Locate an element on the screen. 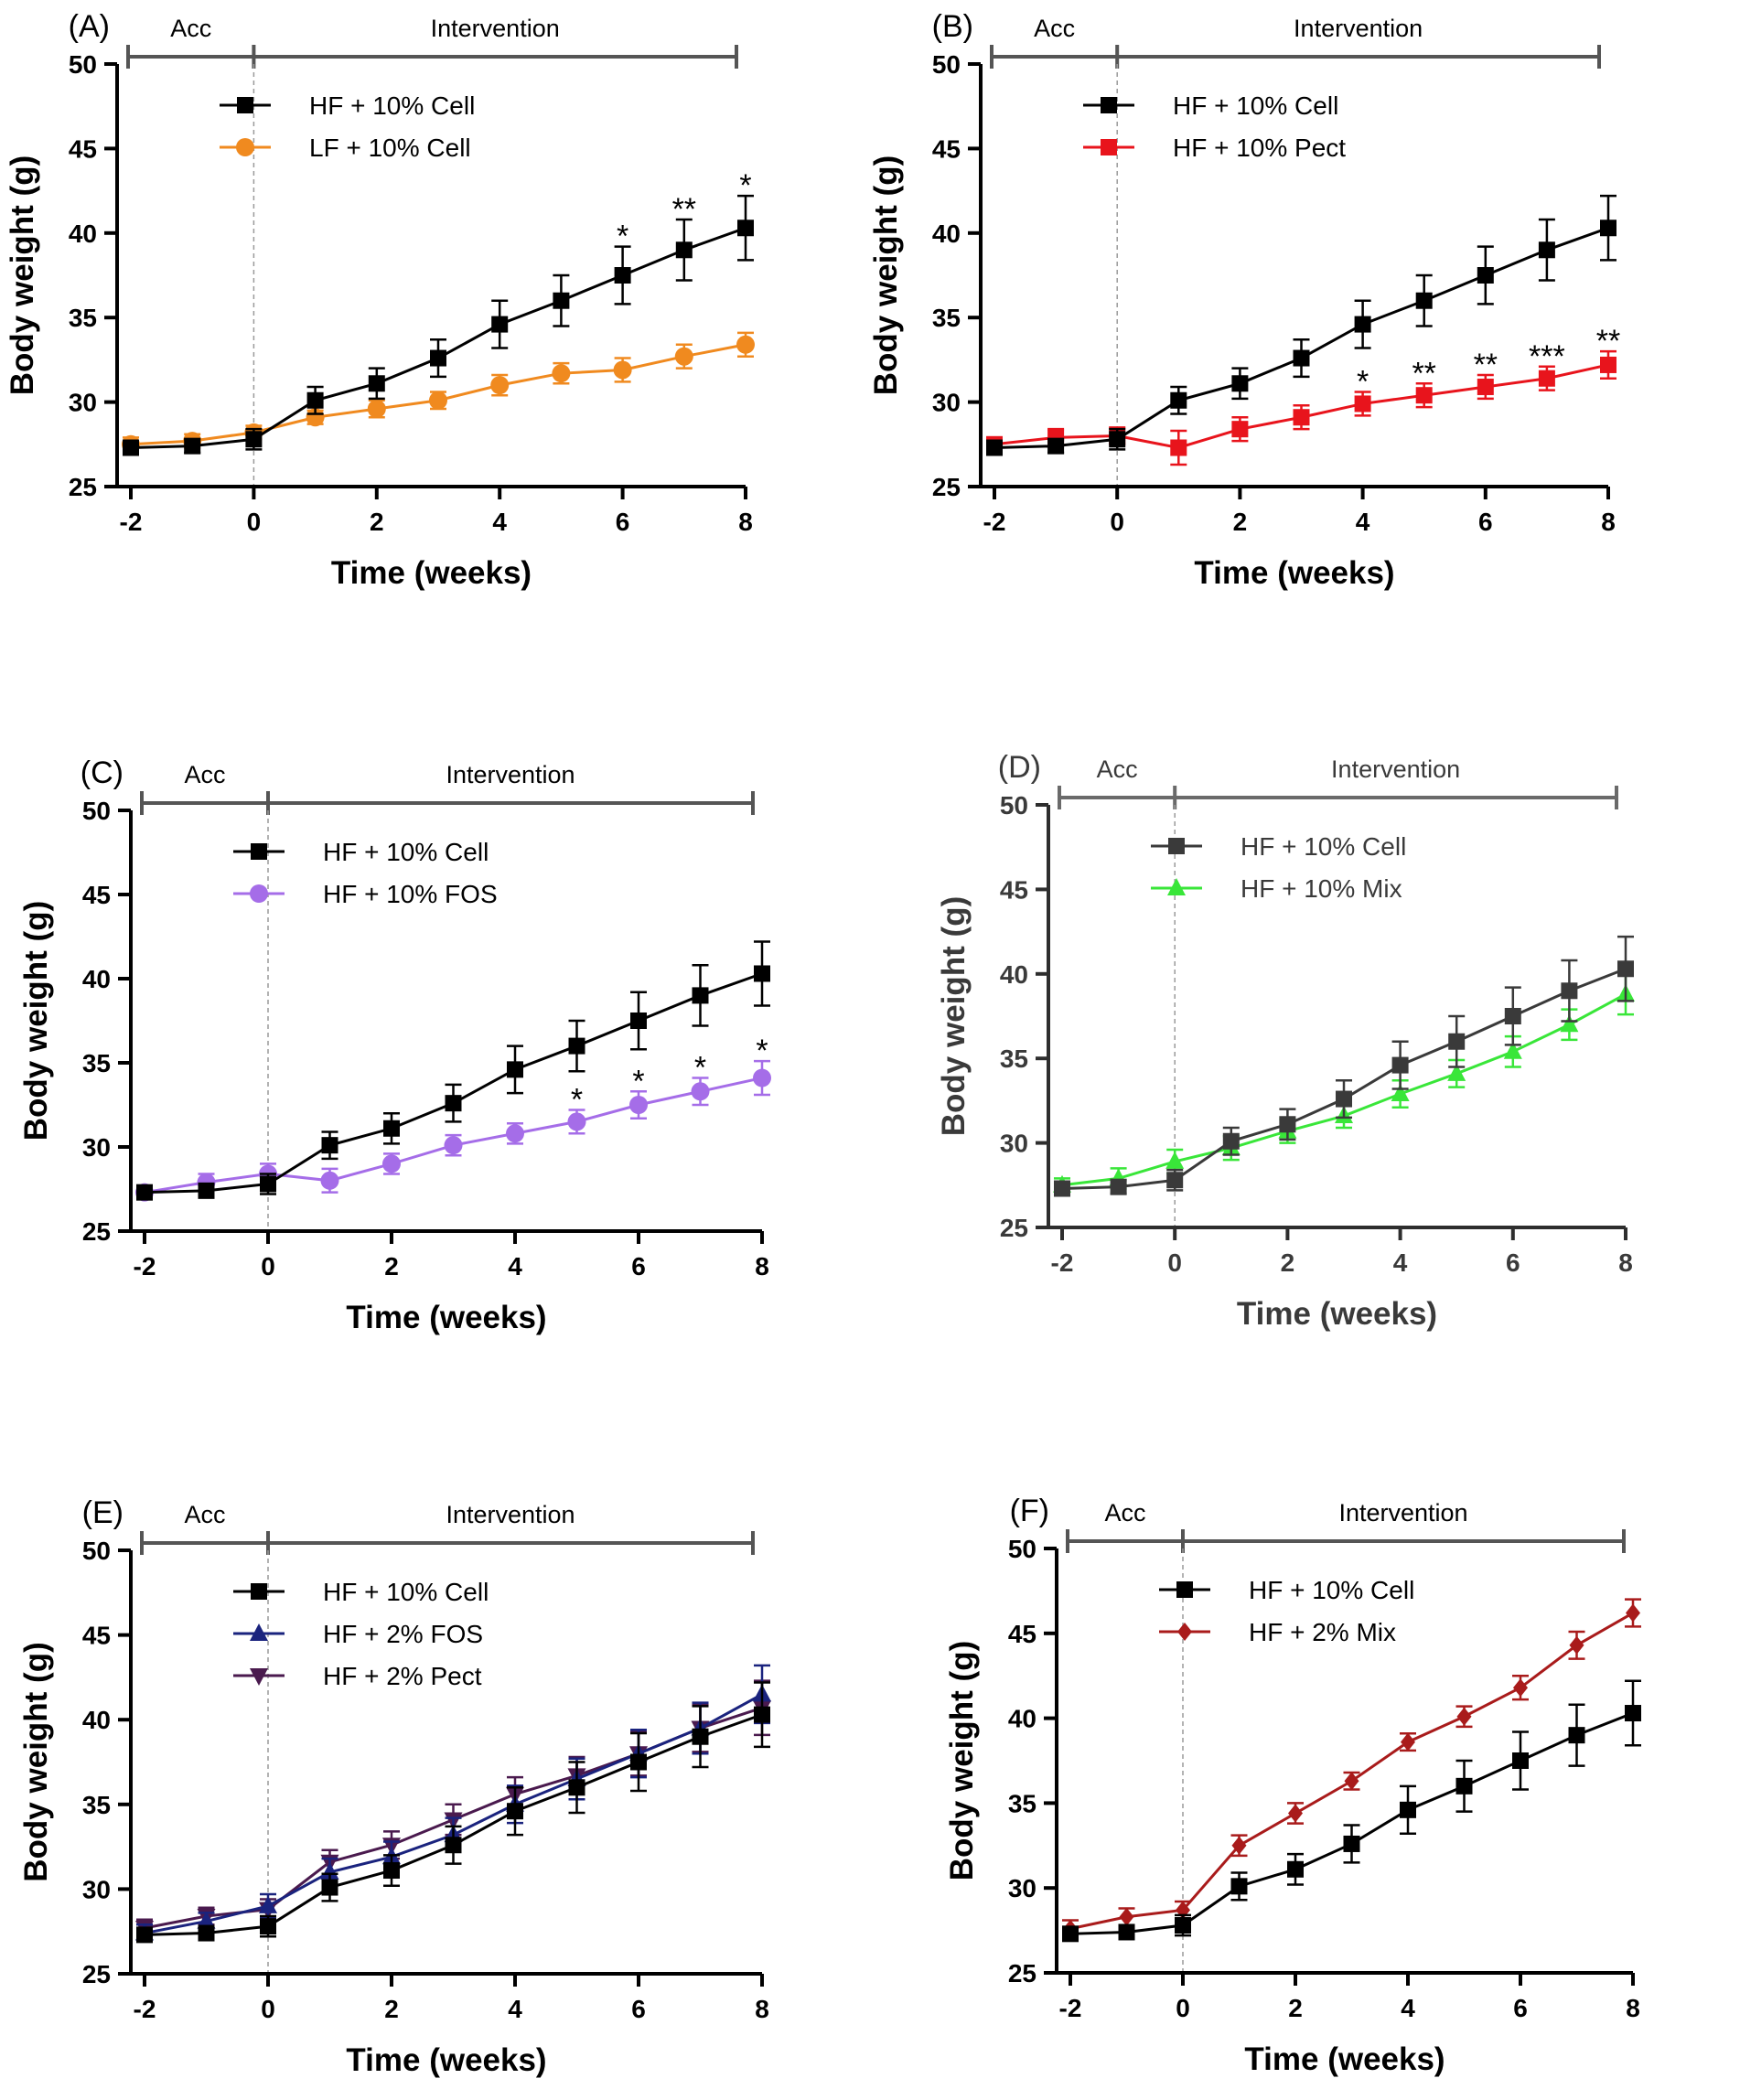 This screenshot has width=1740, height=2100. panel-label: (D) is located at coordinates (1020, 767).